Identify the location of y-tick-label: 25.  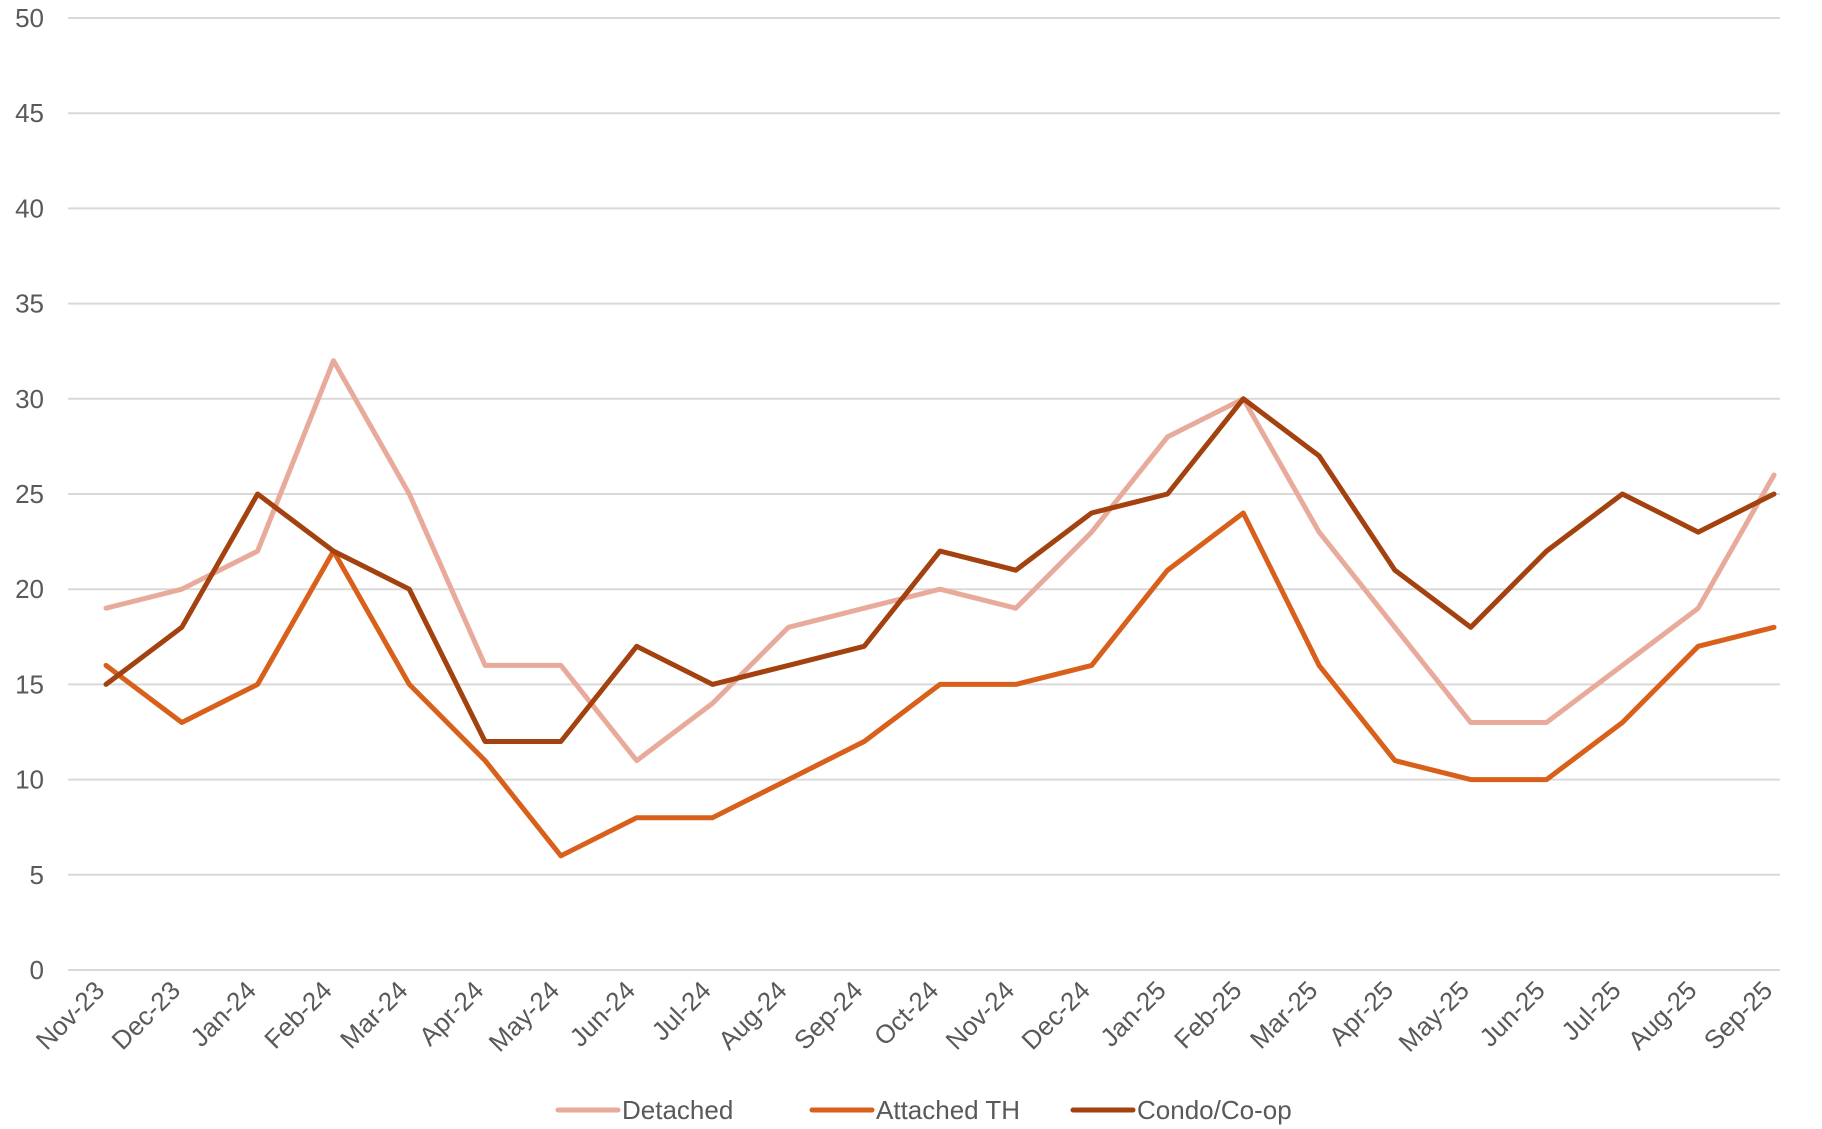
(29, 494).